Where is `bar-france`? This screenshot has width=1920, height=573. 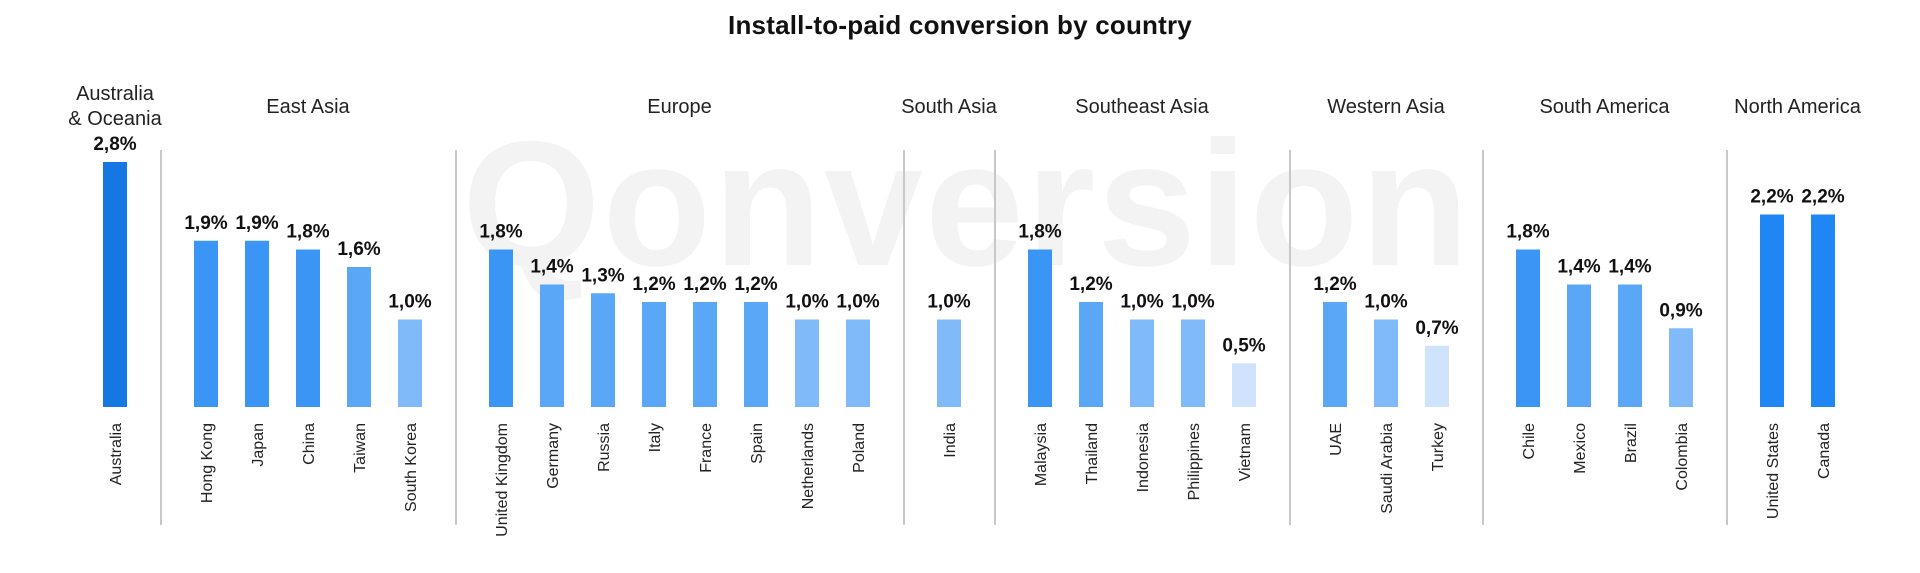
bar-france is located at coordinates (705, 354).